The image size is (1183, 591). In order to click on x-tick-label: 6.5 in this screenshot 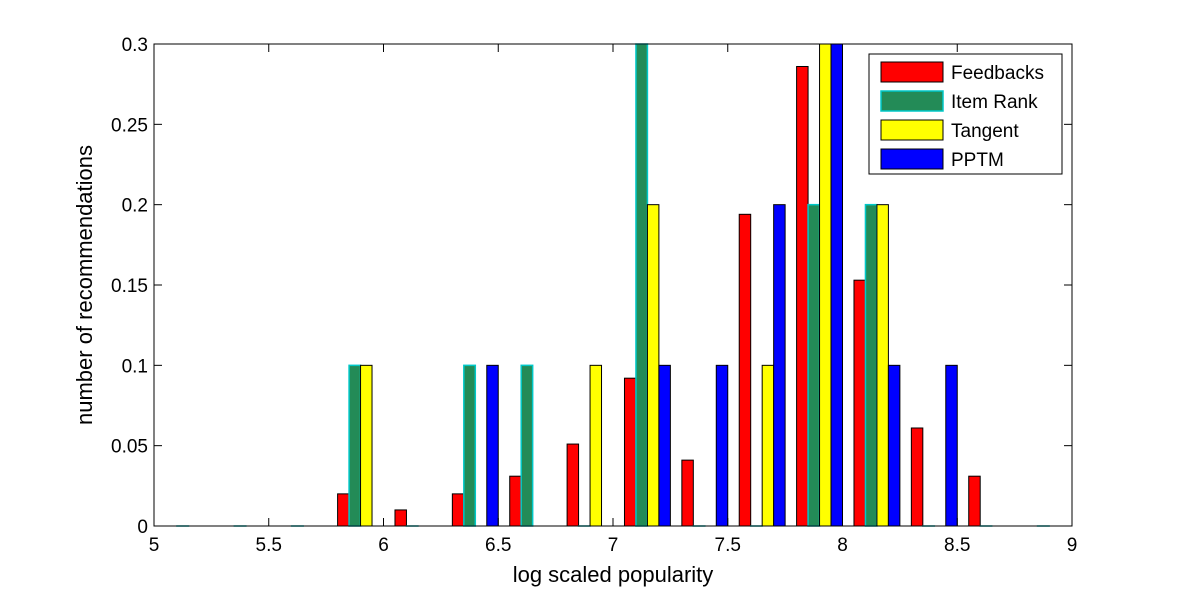, I will do `click(498, 545)`.